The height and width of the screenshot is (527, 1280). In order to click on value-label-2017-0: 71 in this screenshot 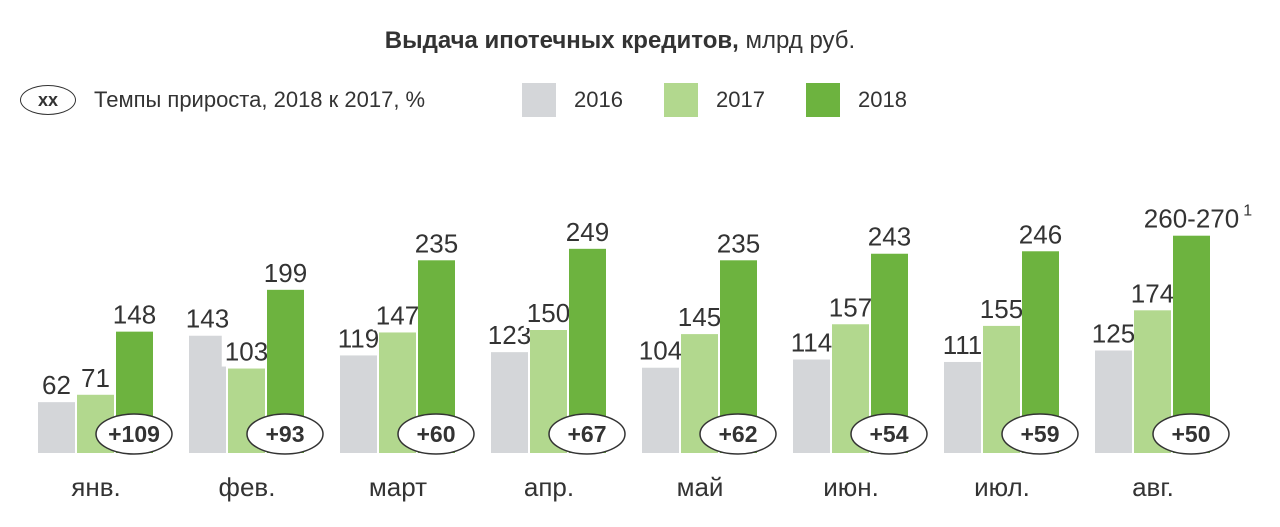, I will do `click(95, 378)`.